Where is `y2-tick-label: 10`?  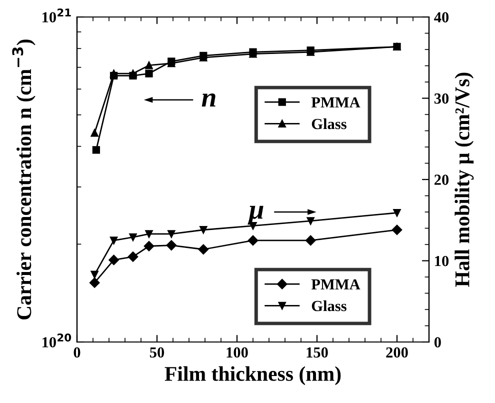 y2-tick-label: 10 is located at coordinates (442, 261).